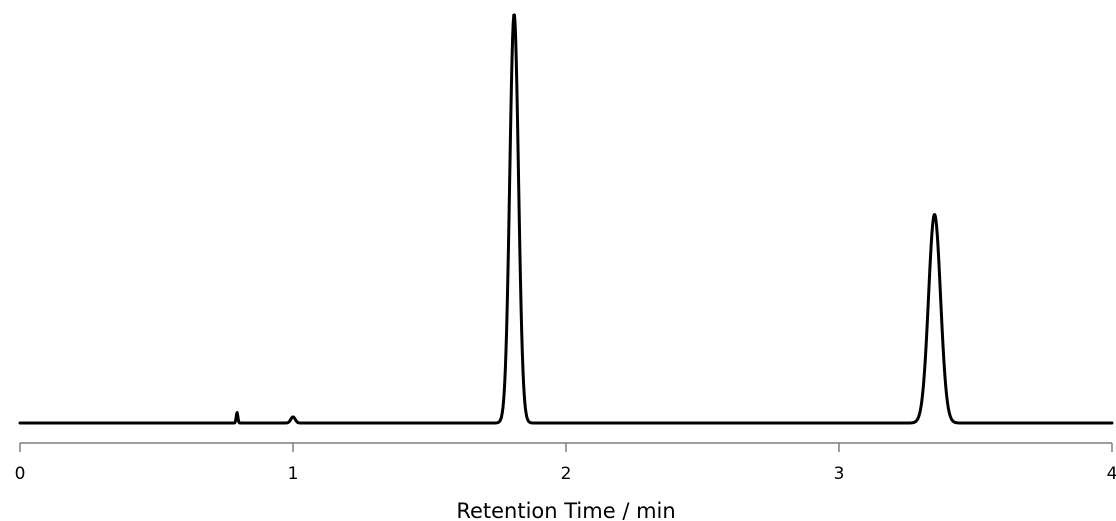  What do you see at coordinates (839, 474) in the screenshot?
I see `x-tick-label-3: 3` at bounding box center [839, 474].